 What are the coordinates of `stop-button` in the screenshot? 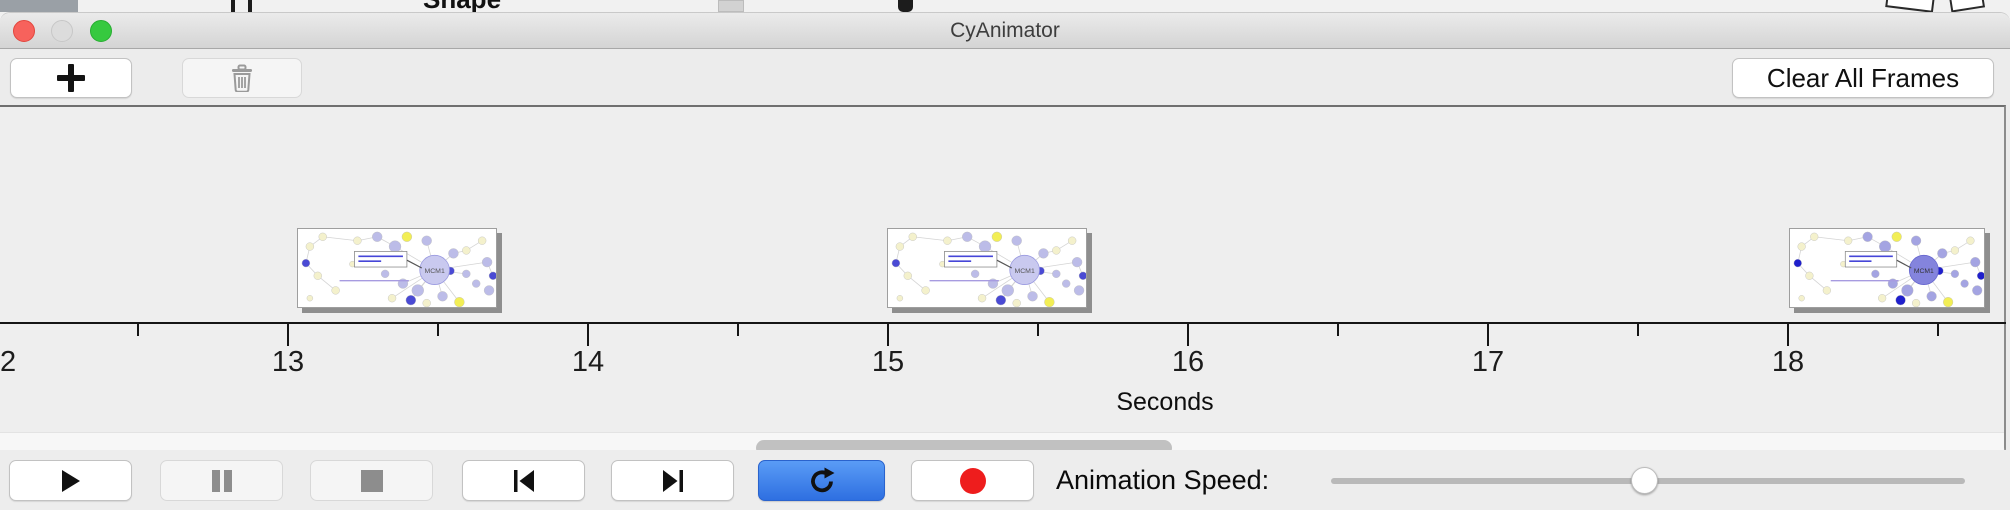 It's located at (371, 480).